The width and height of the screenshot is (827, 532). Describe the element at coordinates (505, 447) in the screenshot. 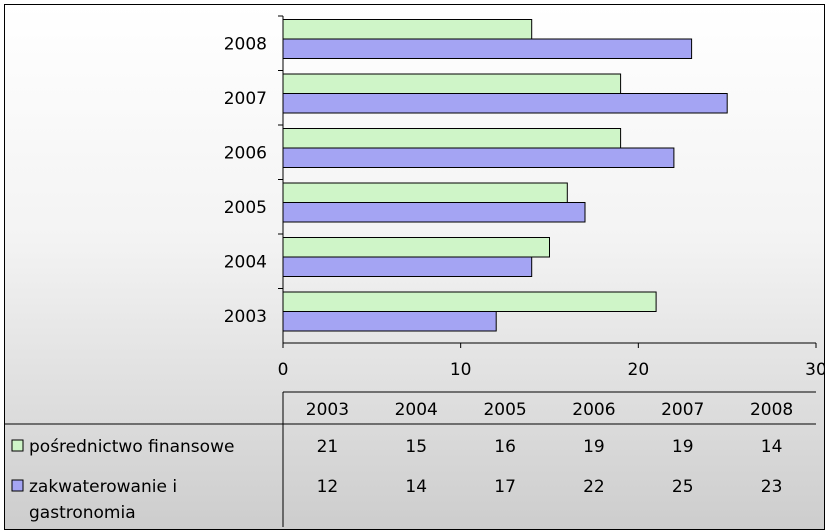

I see `table-value-cell: 16` at that location.